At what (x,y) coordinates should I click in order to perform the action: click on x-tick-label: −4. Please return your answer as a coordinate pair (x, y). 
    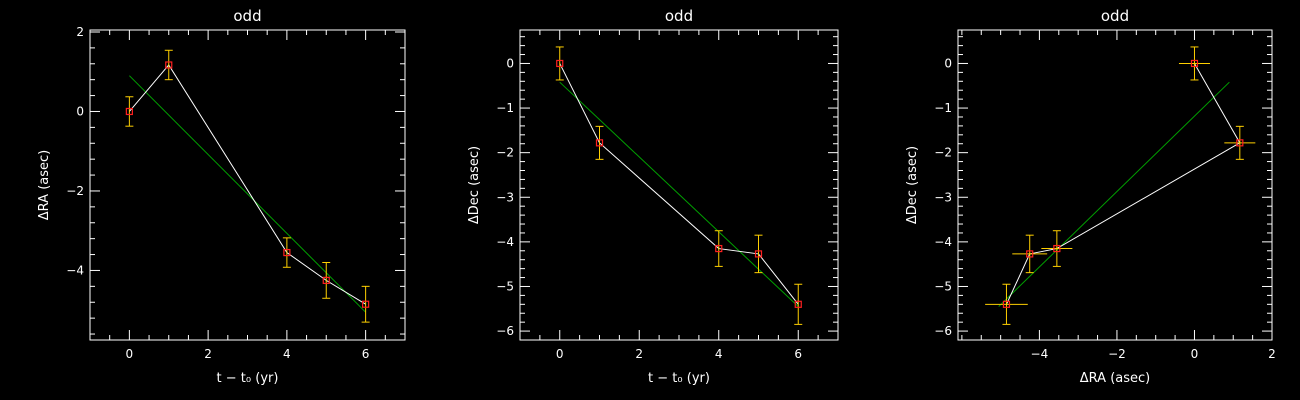
    Looking at the image, I should click on (1040, 354).